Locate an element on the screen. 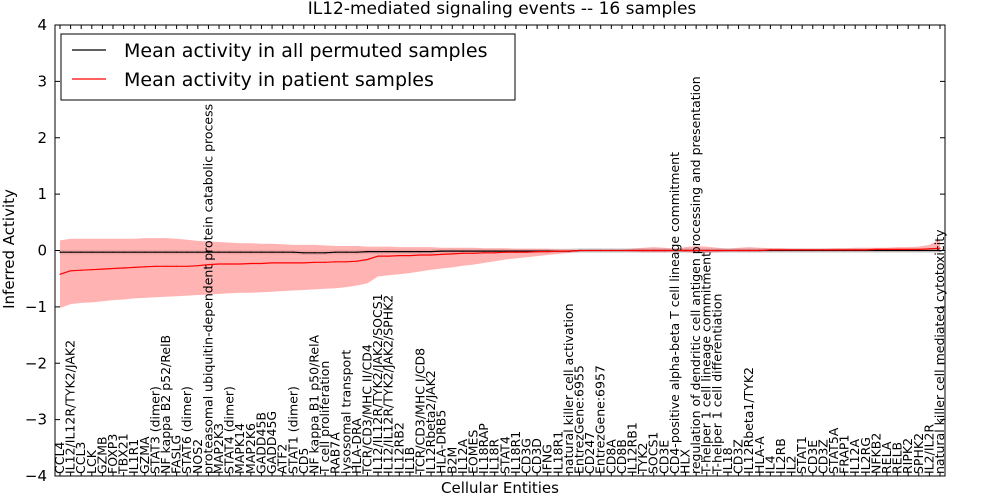 Image resolution: width=1000 pixels, height=500 pixels. x-tick-label: NF kappa B2 p52/RelB is located at coordinates (165, 404).